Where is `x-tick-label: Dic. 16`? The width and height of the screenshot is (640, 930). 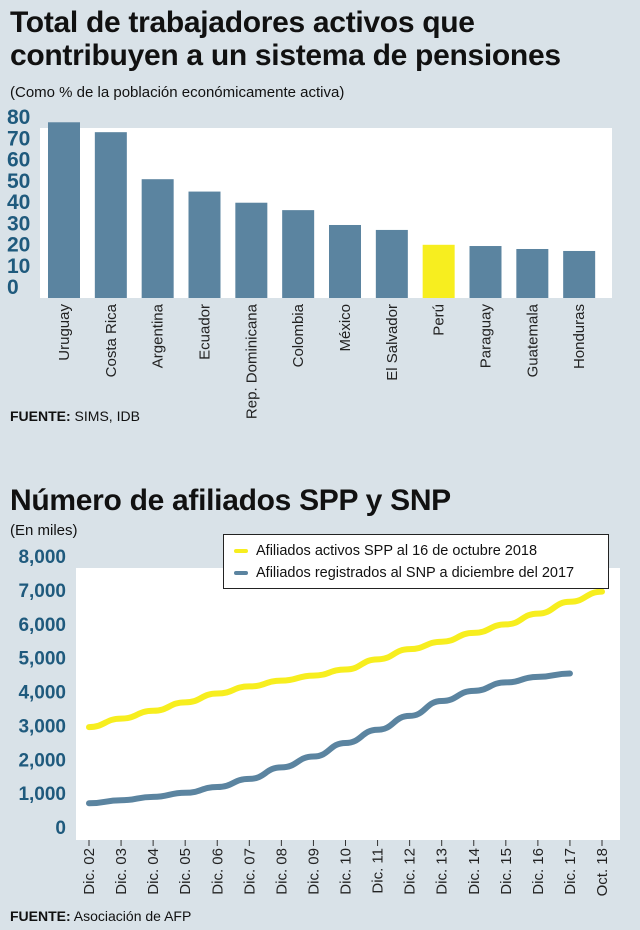 x-tick-label: Dic. 16 is located at coordinates (538, 871).